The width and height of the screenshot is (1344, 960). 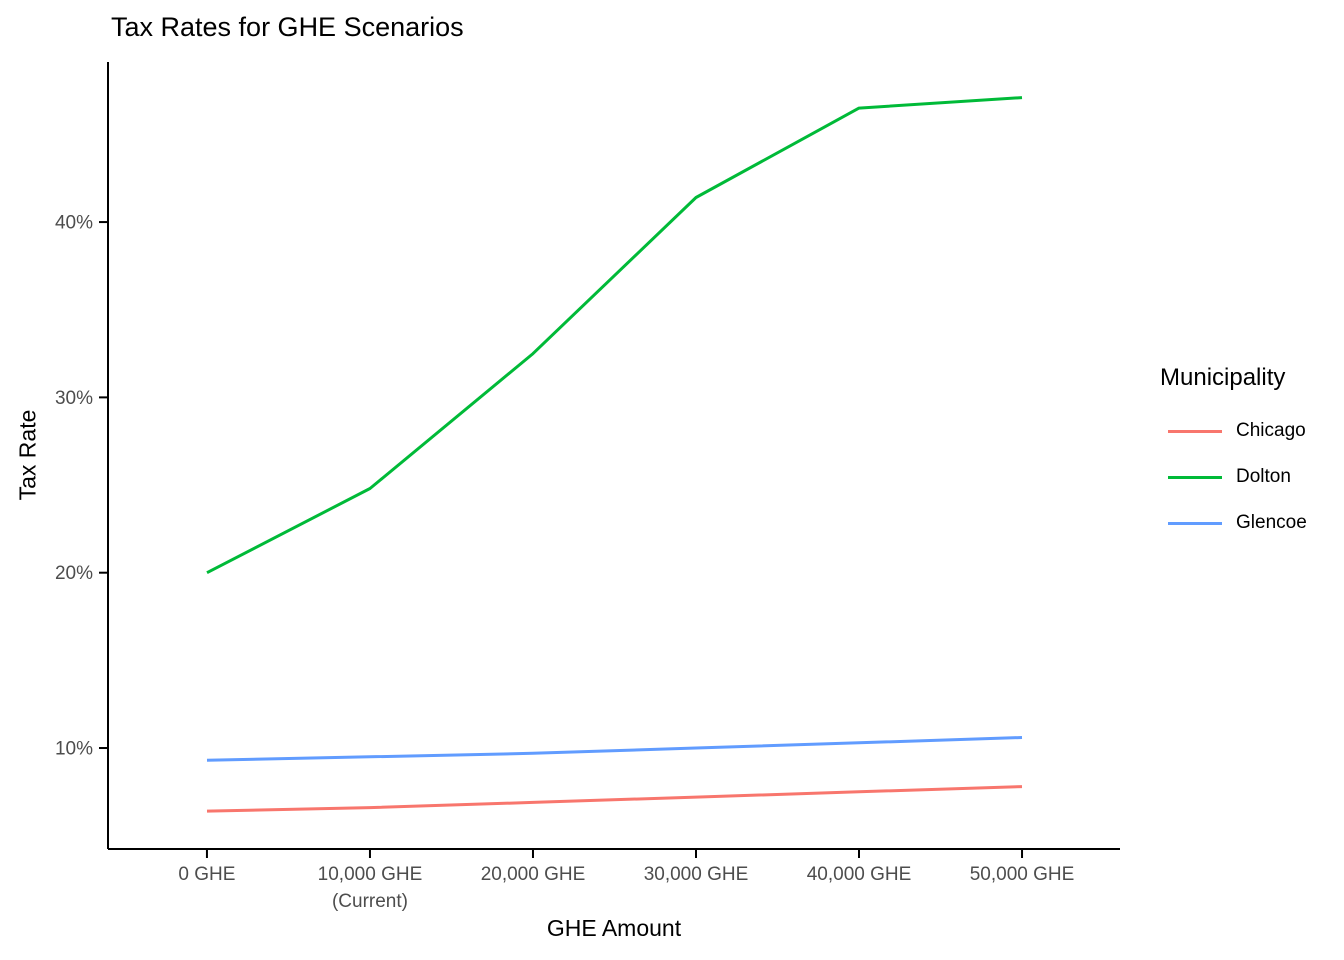 What do you see at coordinates (696, 874) in the screenshot?
I see `x-tick-label: 30,000 GHE` at bounding box center [696, 874].